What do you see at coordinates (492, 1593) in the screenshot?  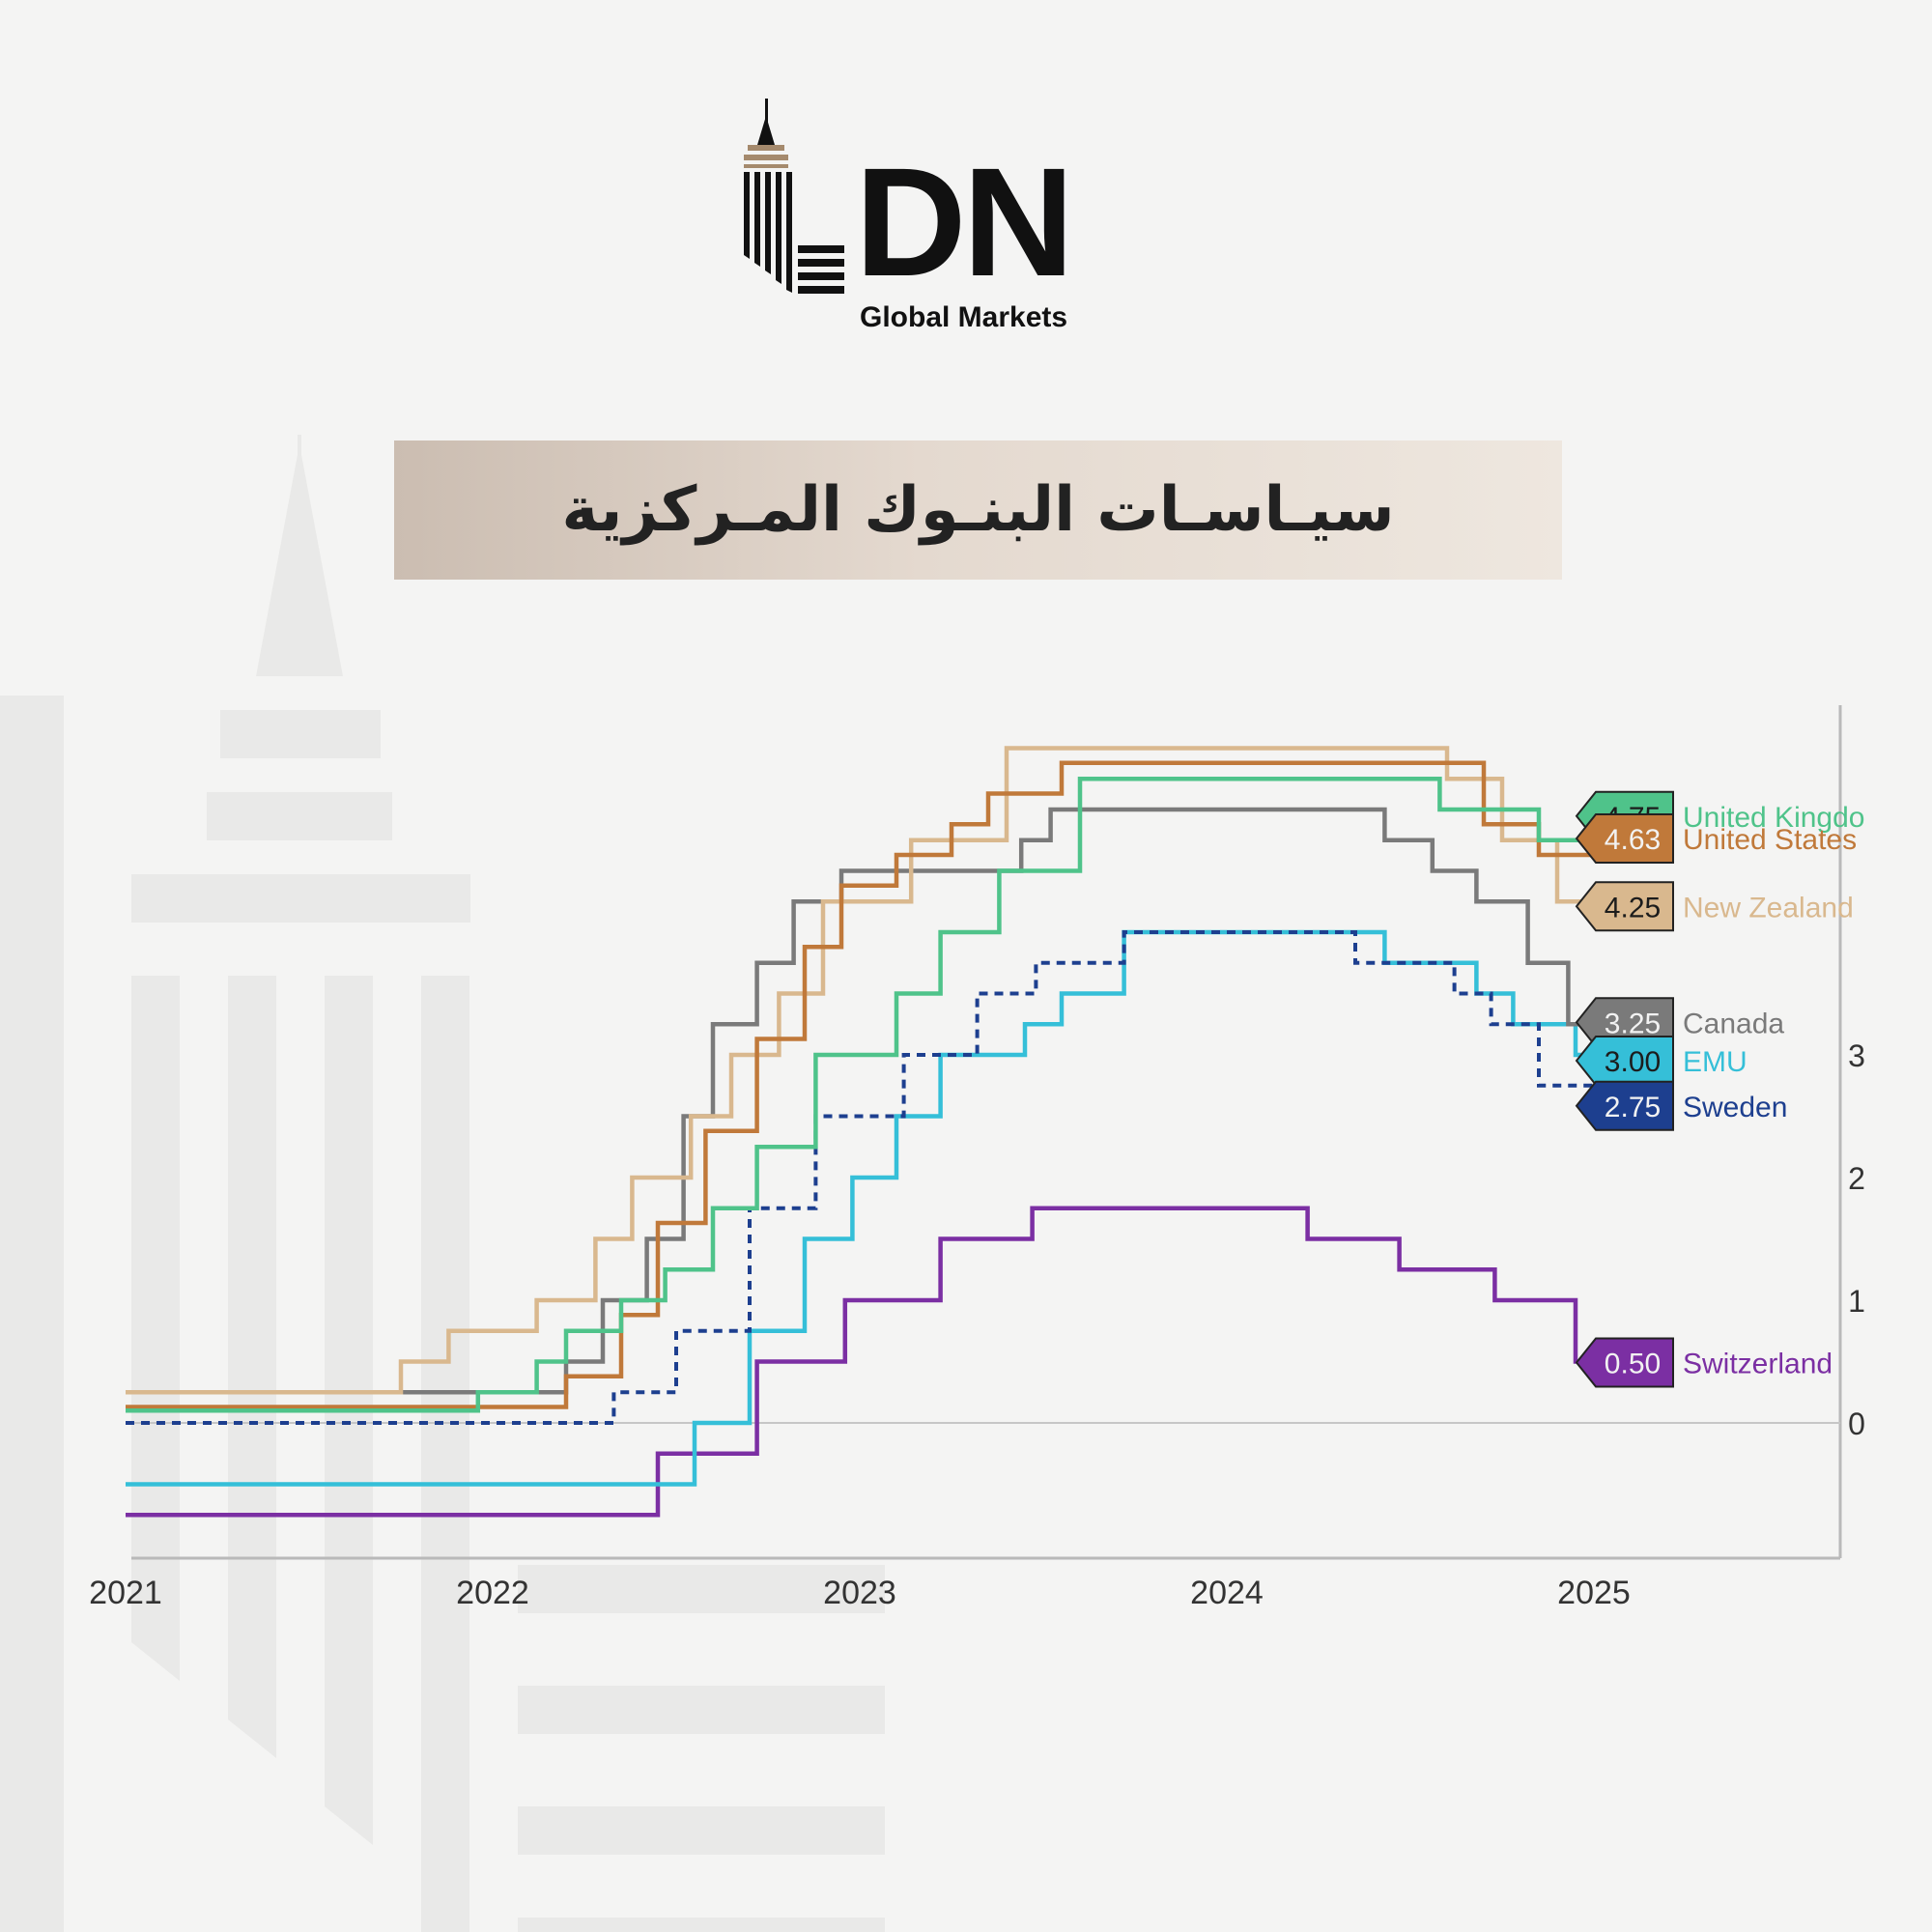 I see `x-tick-label: 2022` at bounding box center [492, 1593].